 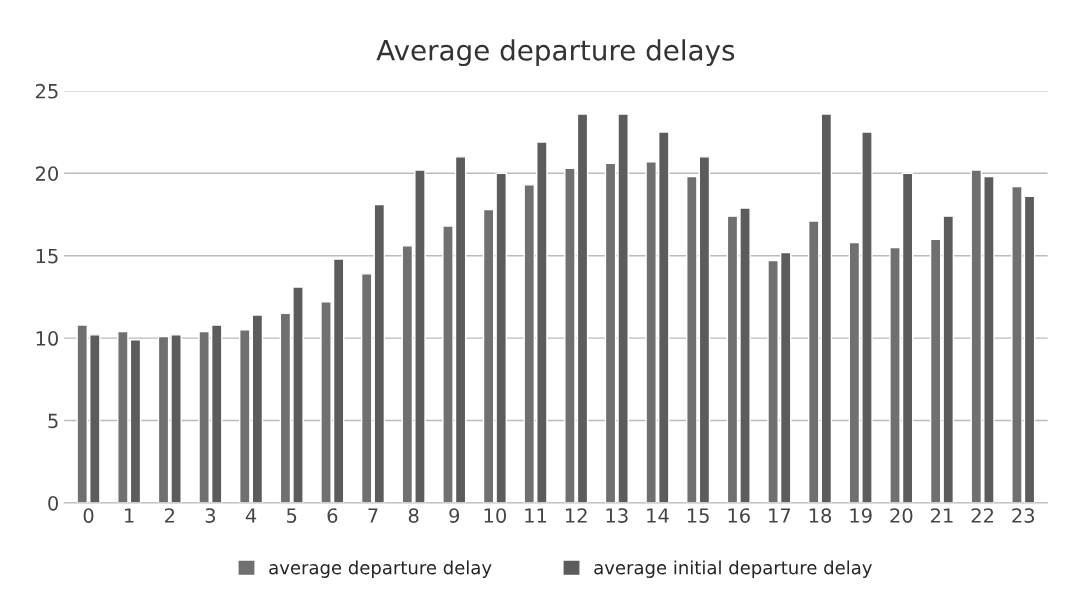 What do you see at coordinates (210, 515) in the screenshot?
I see `x-tick-label: 3` at bounding box center [210, 515].